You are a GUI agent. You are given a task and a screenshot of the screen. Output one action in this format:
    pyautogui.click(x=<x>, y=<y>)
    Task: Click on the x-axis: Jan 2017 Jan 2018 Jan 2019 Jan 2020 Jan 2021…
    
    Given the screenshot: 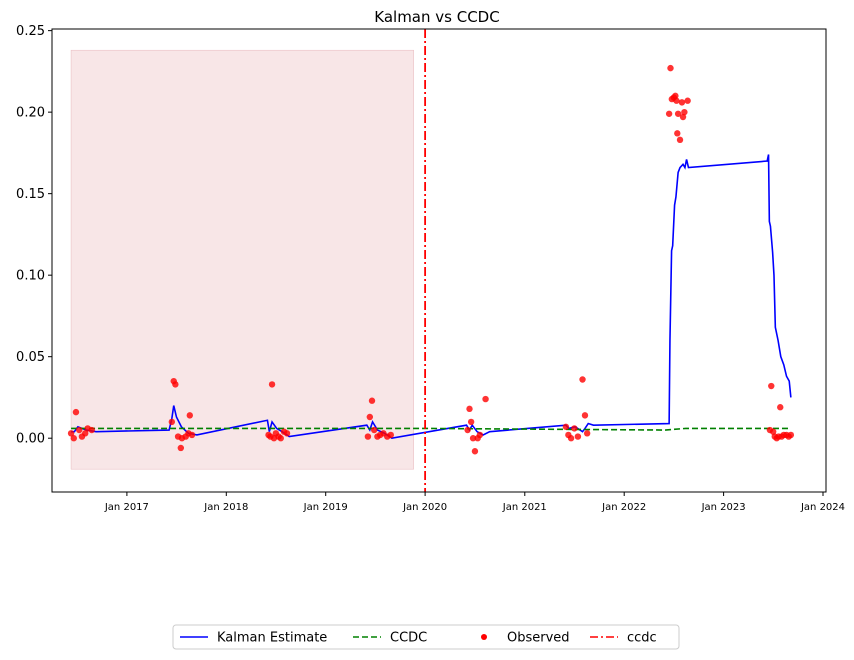 What is the action you would take?
    pyautogui.click(x=474, y=502)
    